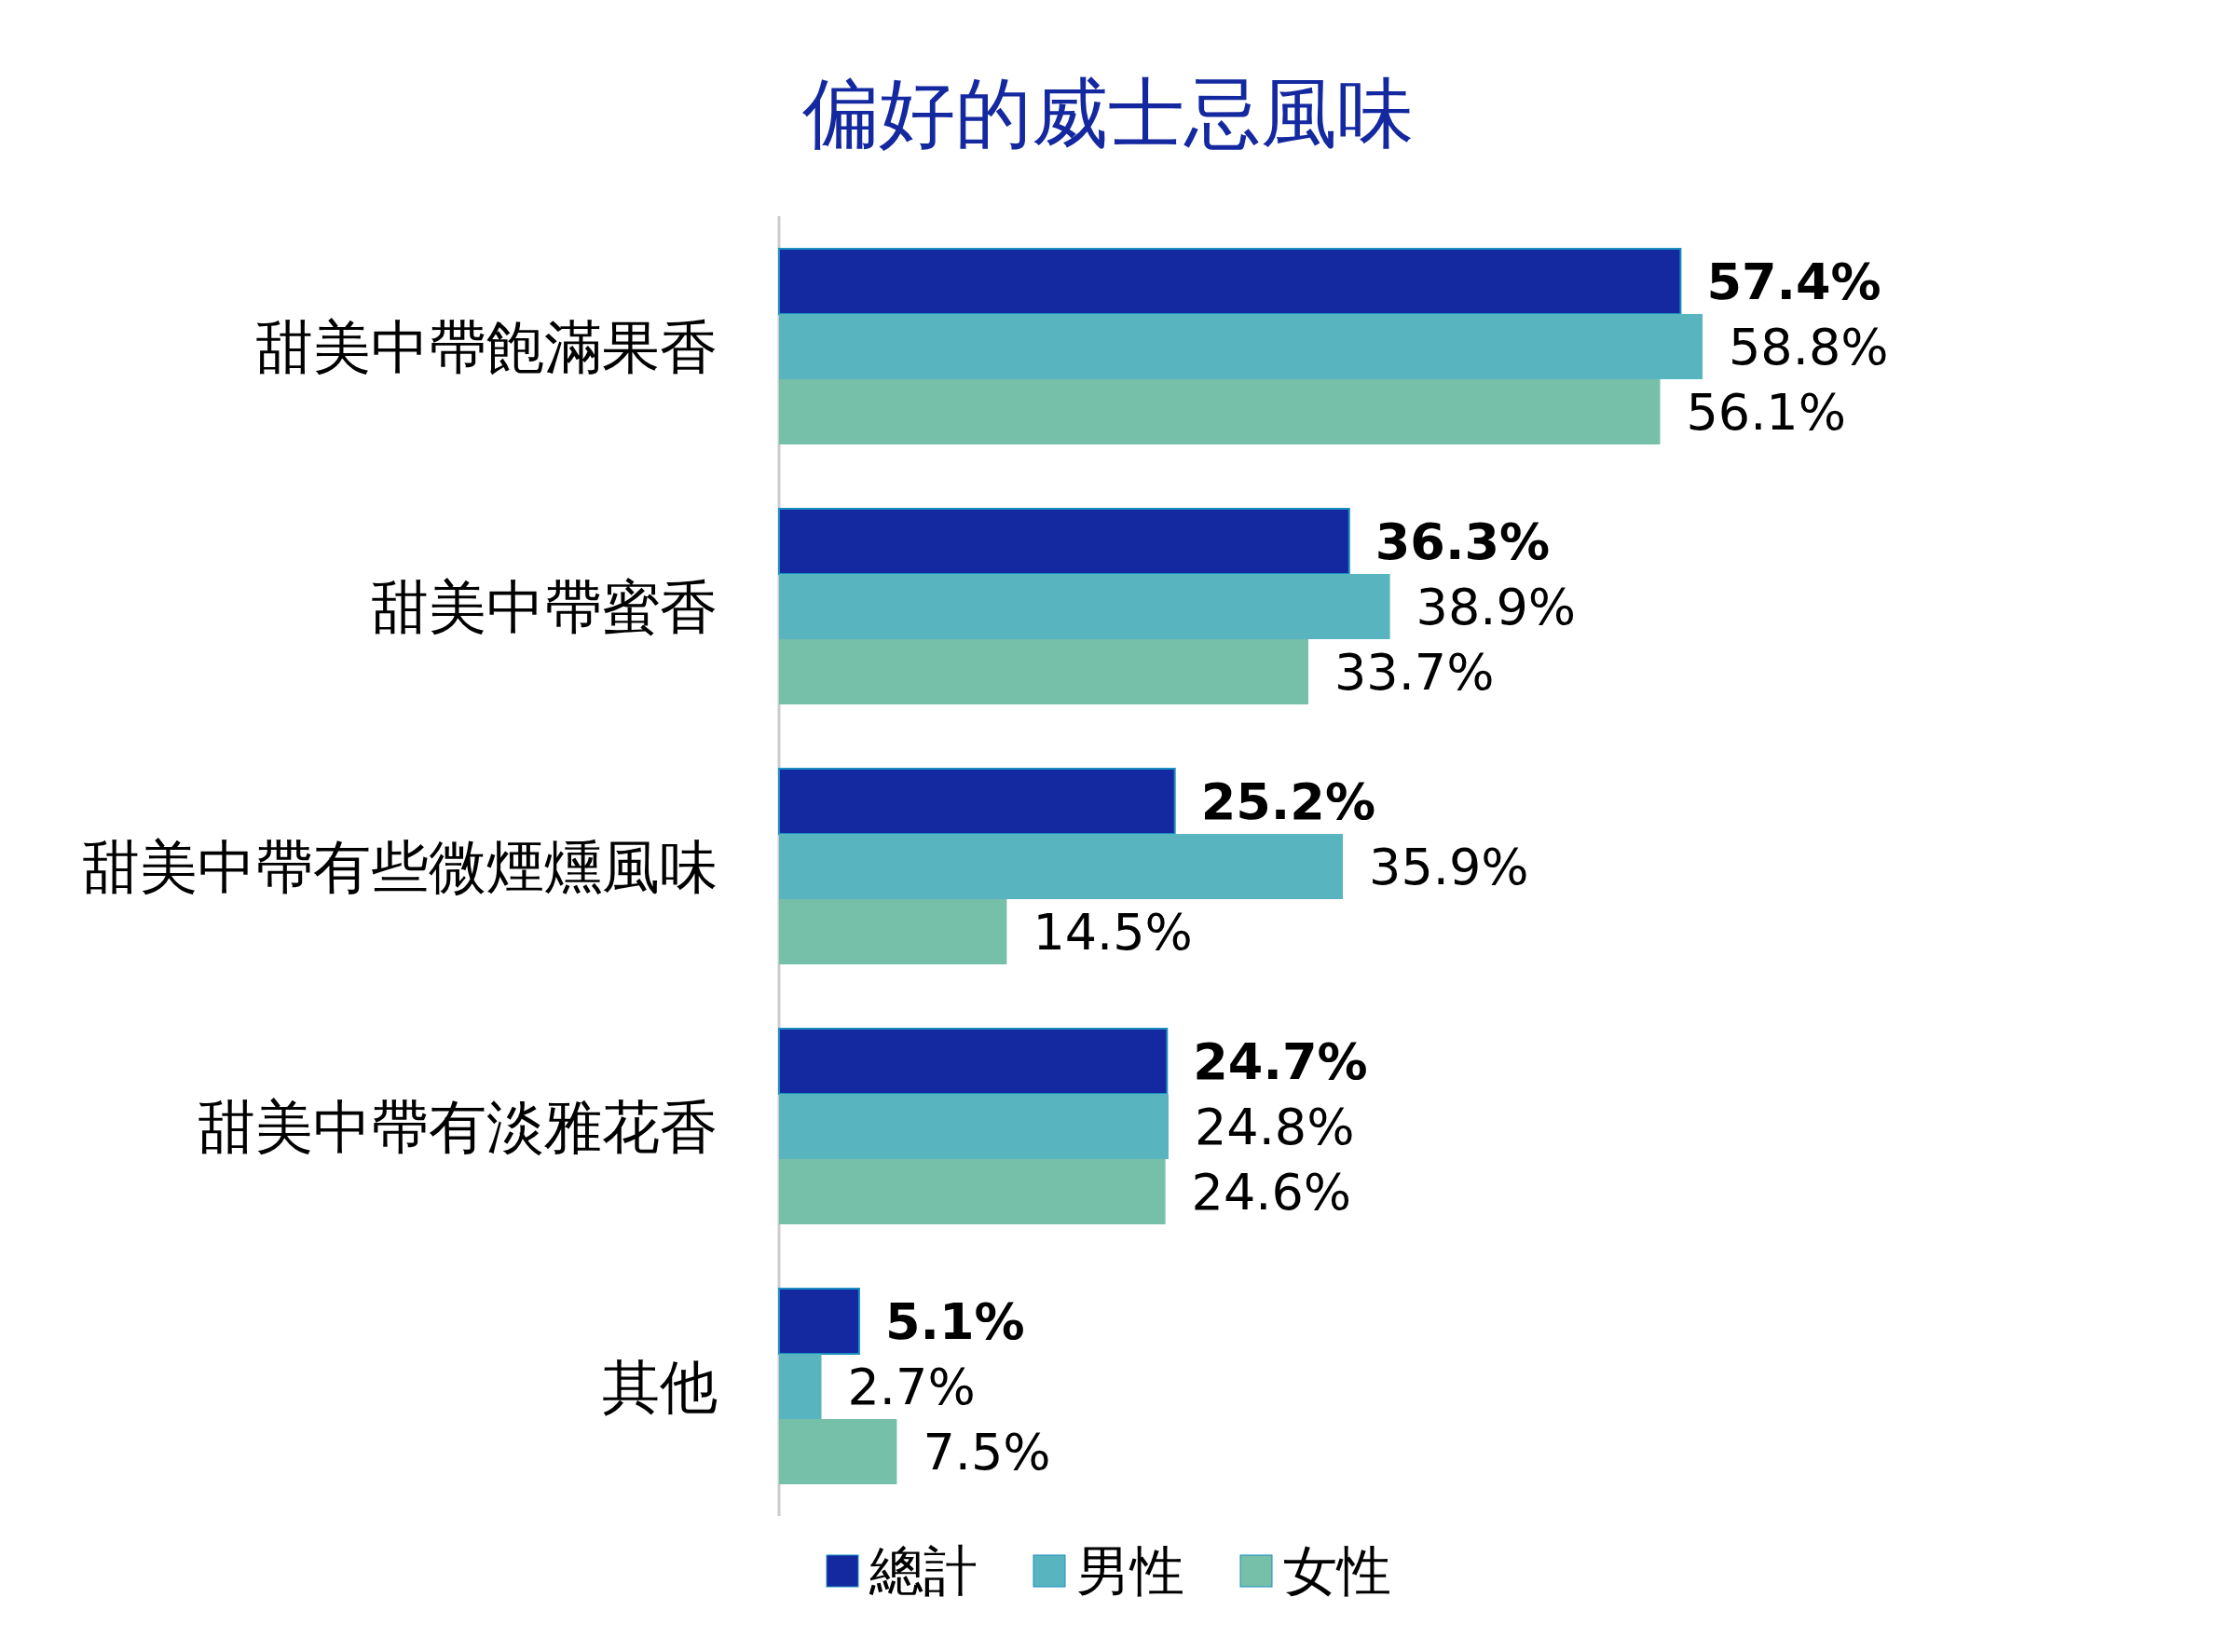  What do you see at coordinates (1496, 606) in the screenshot?
I see `data-label: 38.9%` at bounding box center [1496, 606].